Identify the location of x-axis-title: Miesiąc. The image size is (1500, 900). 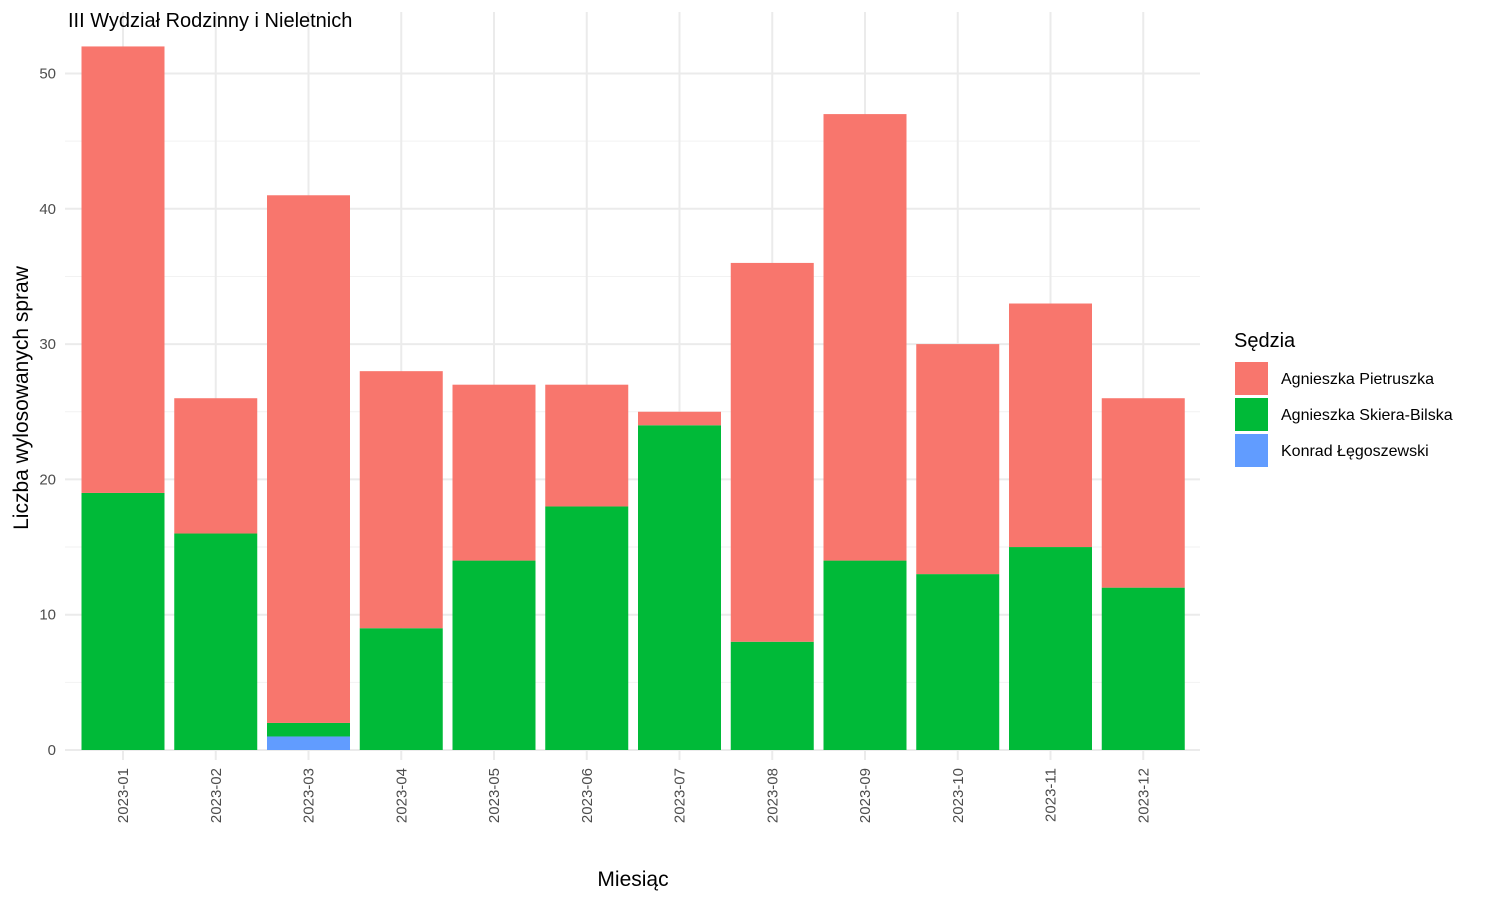
(632, 879).